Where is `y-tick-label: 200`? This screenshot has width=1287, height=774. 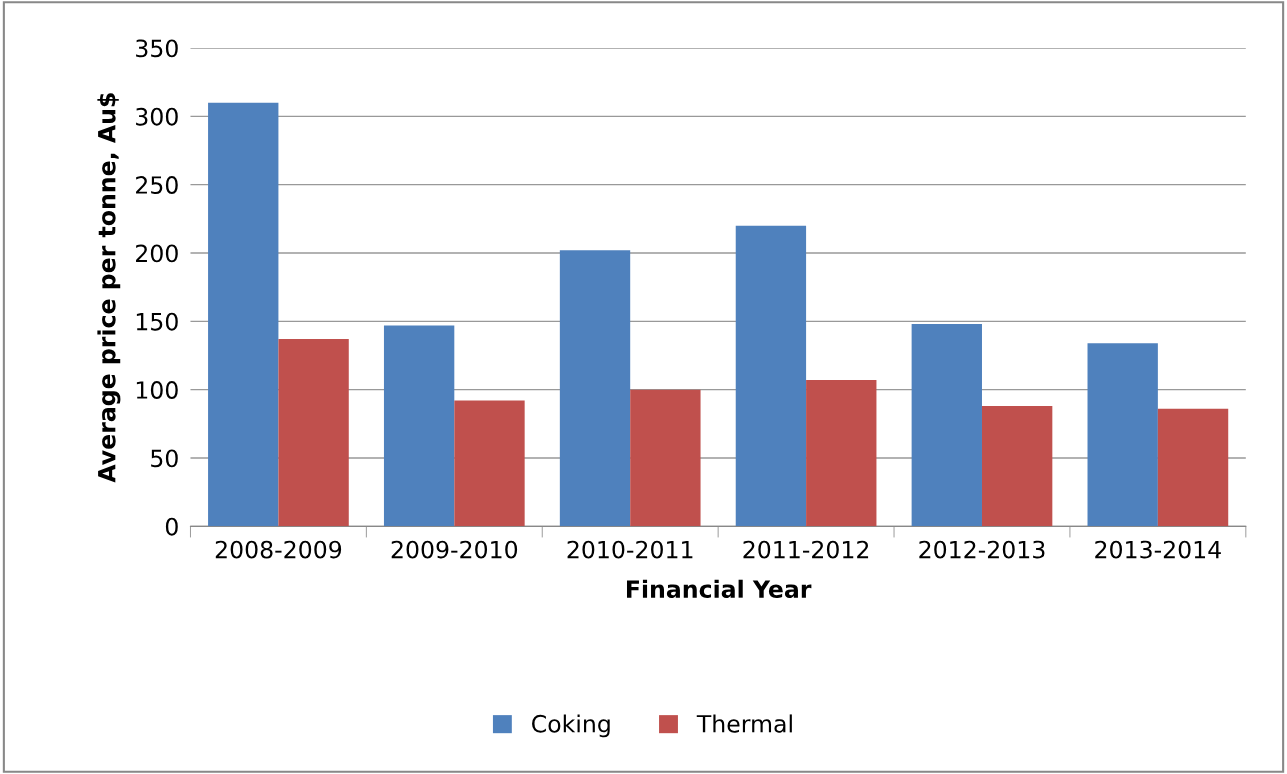
y-tick-label: 200 is located at coordinates (157, 253).